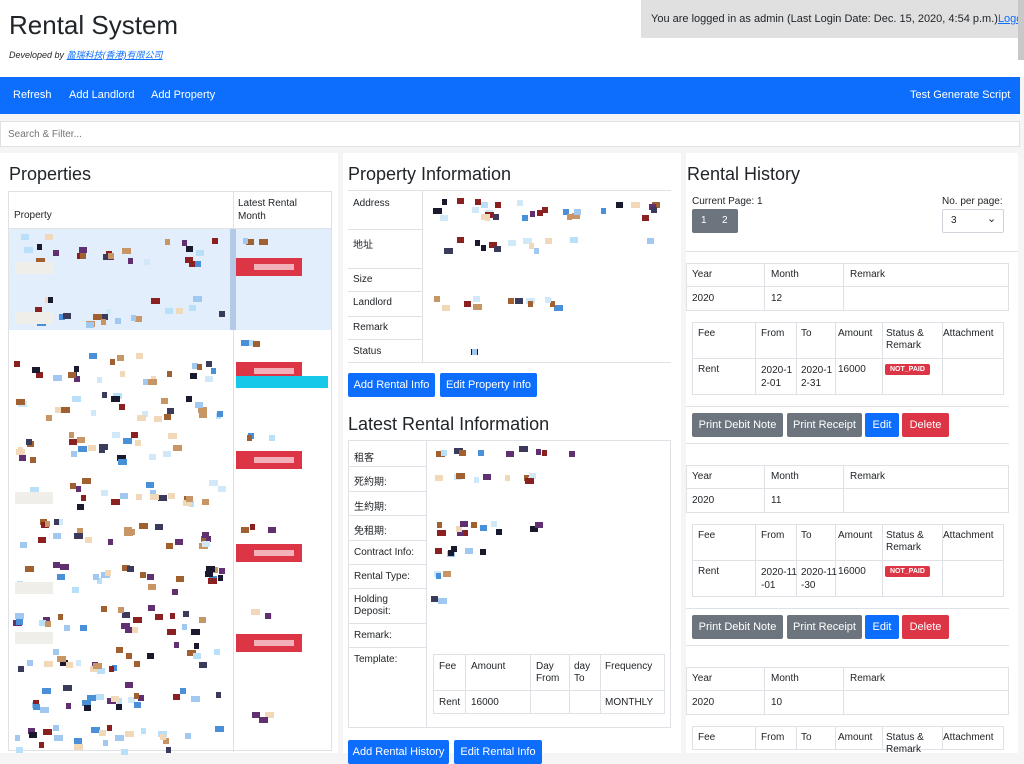 This screenshot has width=1024, height=764. Describe the element at coordinates (704, 220) in the screenshot. I see `page-1-button: 1` at that location.